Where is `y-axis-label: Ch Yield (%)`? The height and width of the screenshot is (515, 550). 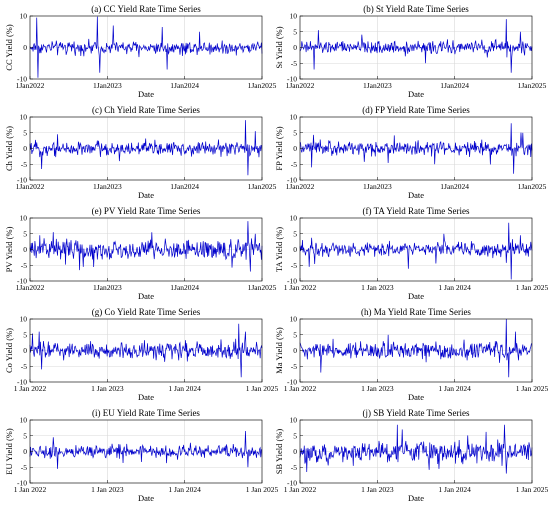
y-axis-label: Ch Yield (%) is located at coordinates (9, 148).